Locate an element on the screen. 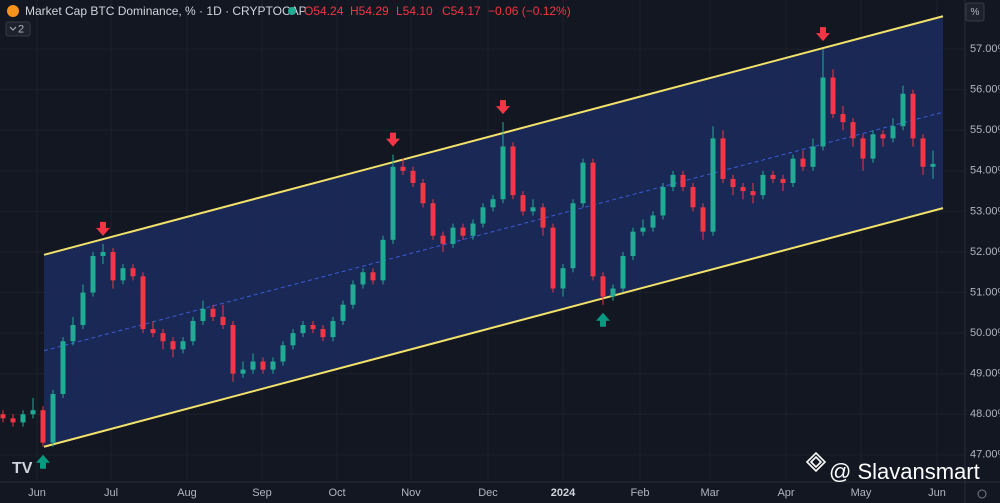 The image size is (1000, 503). y-tick-label: 52.00% is located at coordinates (985, 252).